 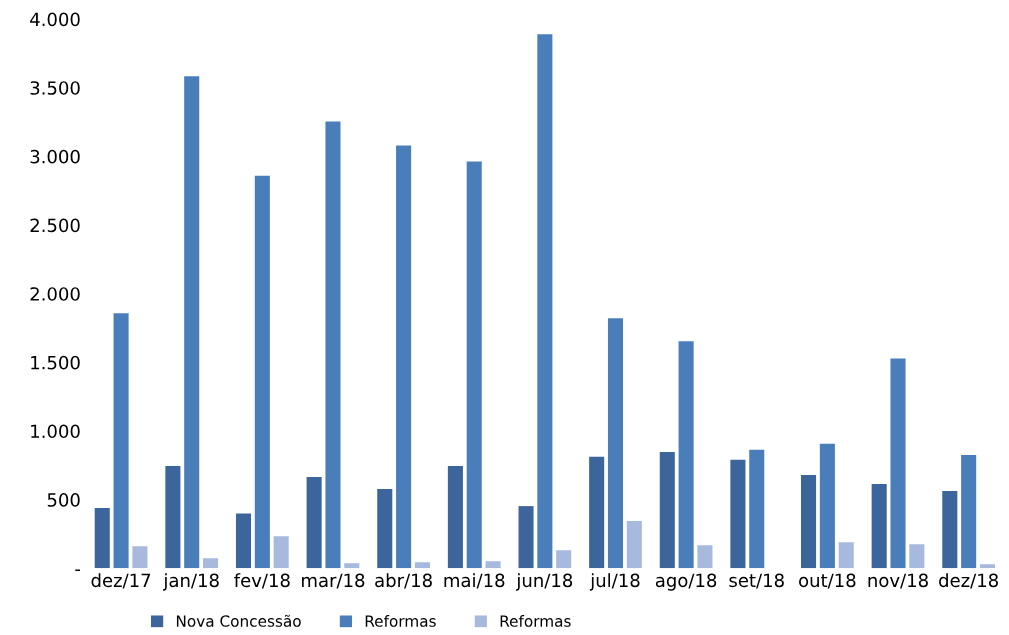 What do you see at coordinates (333, 581) in the screenshot?
I see `x-tick-label: mar/18` at bounding box center [333, 581].